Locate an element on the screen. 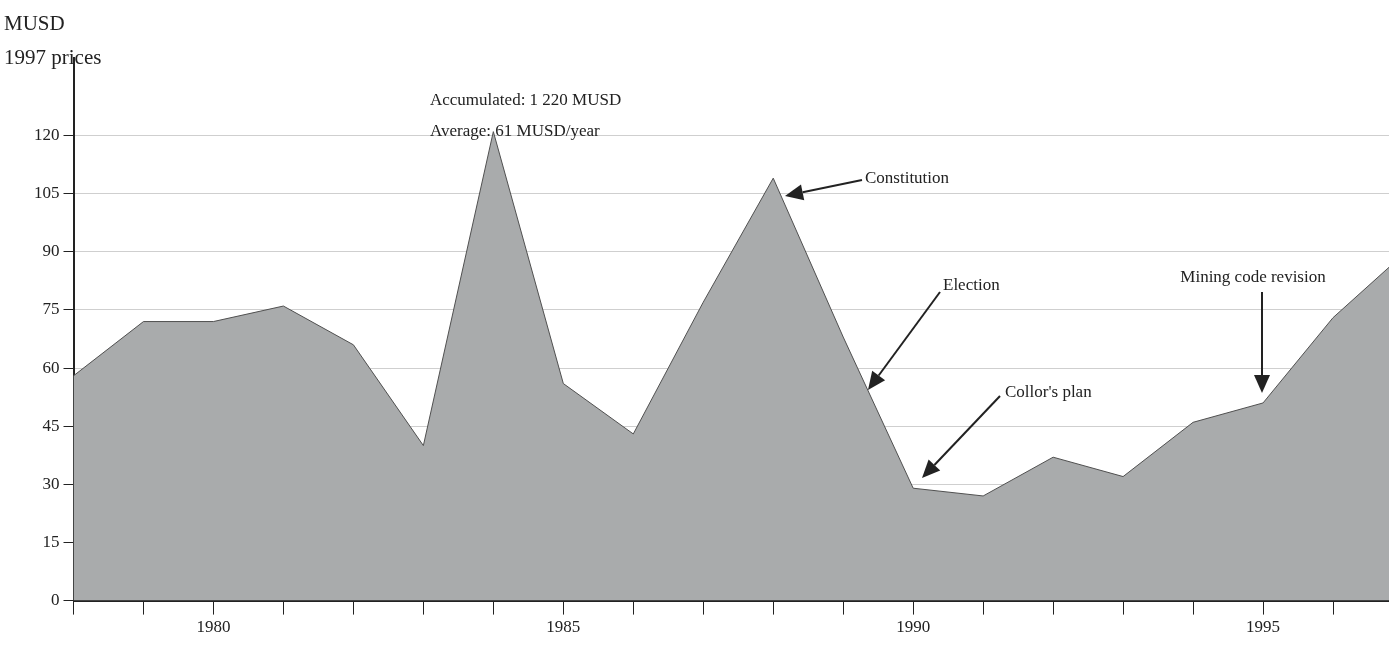 The height and width of the screenshot is (645, 1389). annotation: Average: 61 MUSD/year is located at coordinates (515, 131).